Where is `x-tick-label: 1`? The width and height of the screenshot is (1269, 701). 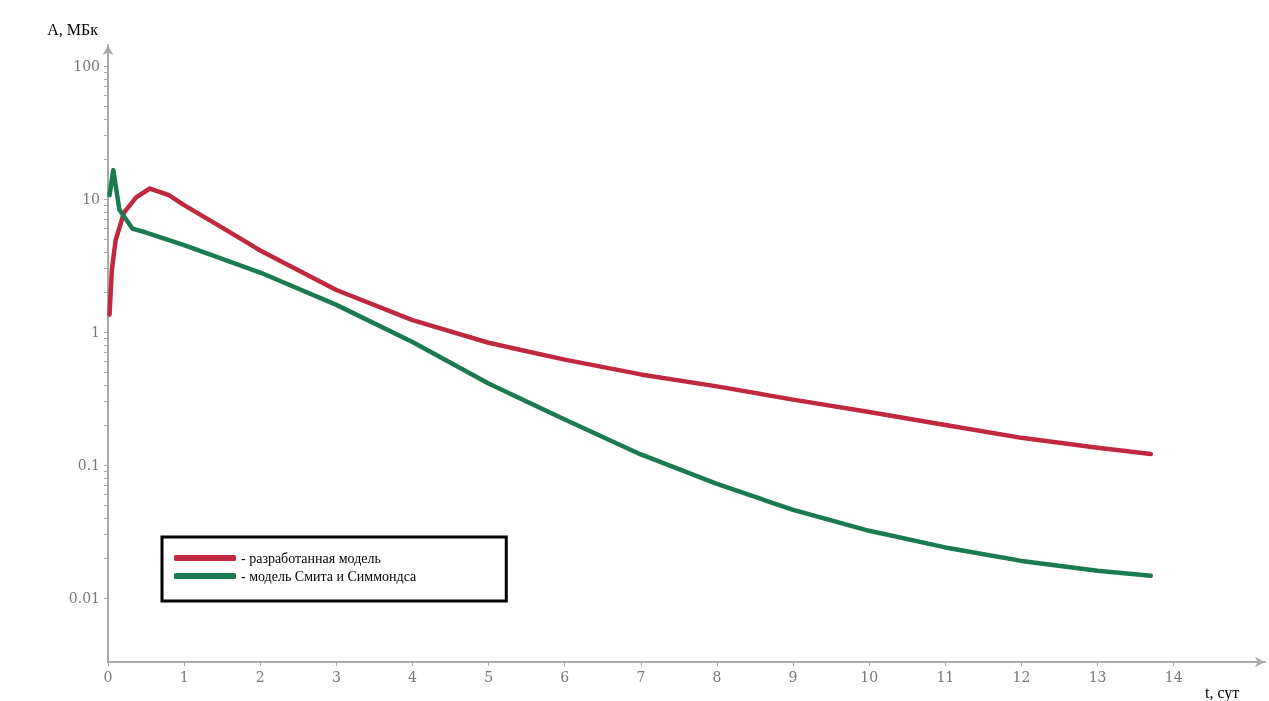 x-tick-label: 1 is located at coordinates (184, 677).